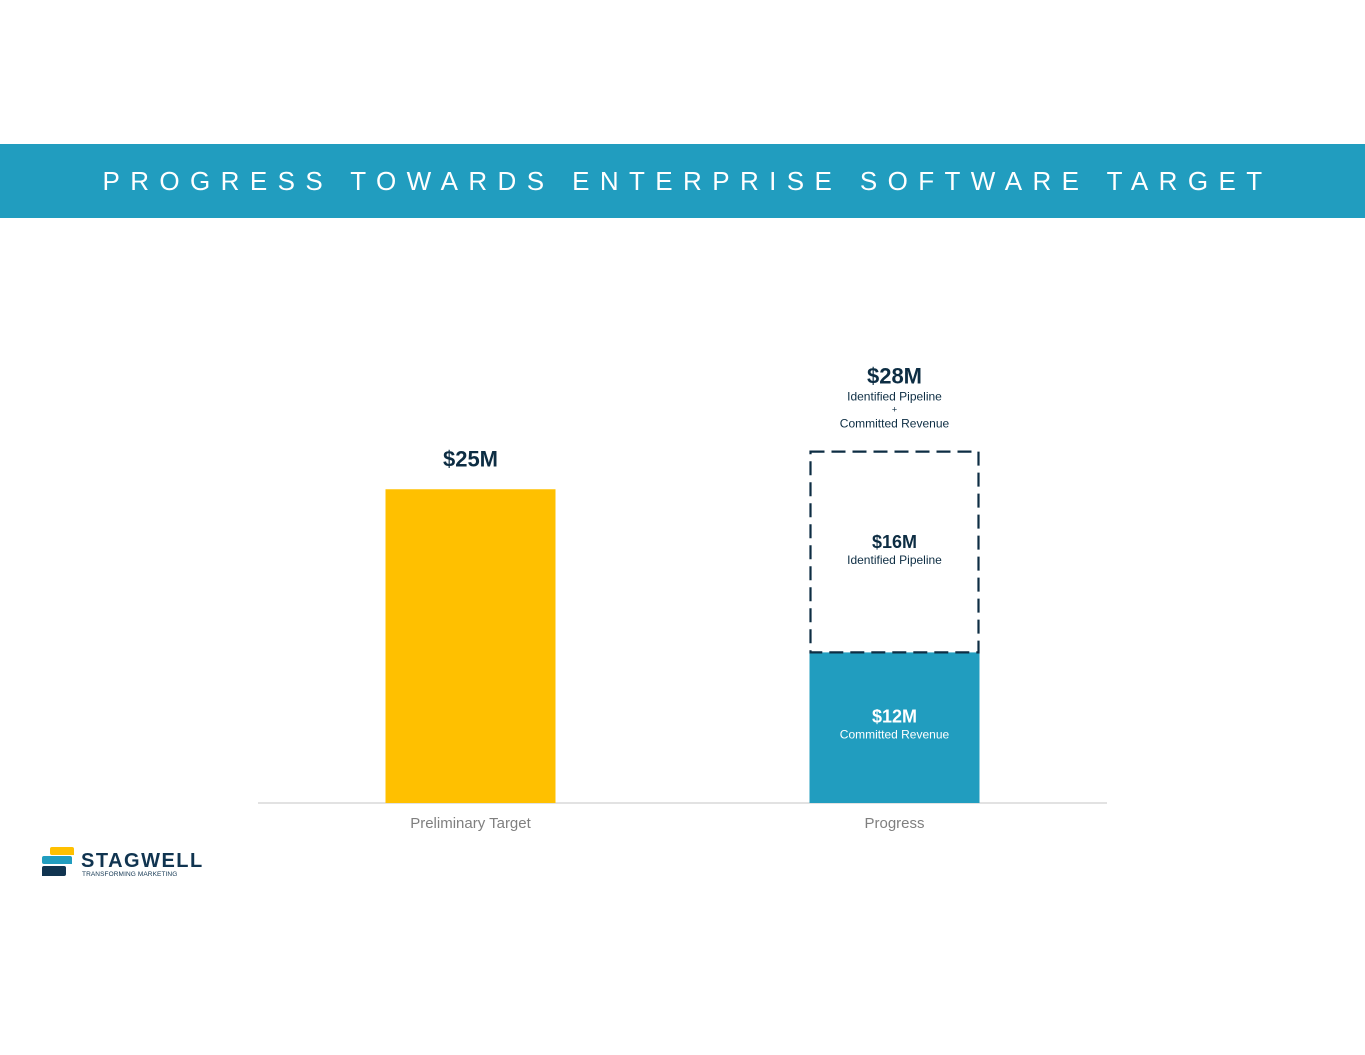  Describe the element at coordinates (58, 861) in the screenshot. I see `logo-mark-icon` at that location.